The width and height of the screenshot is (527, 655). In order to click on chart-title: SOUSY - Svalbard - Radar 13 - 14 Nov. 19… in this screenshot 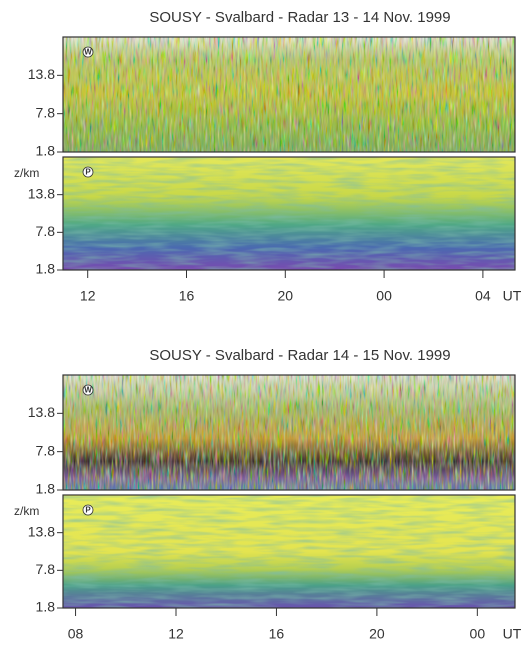, I will do `click(299, 17)`.